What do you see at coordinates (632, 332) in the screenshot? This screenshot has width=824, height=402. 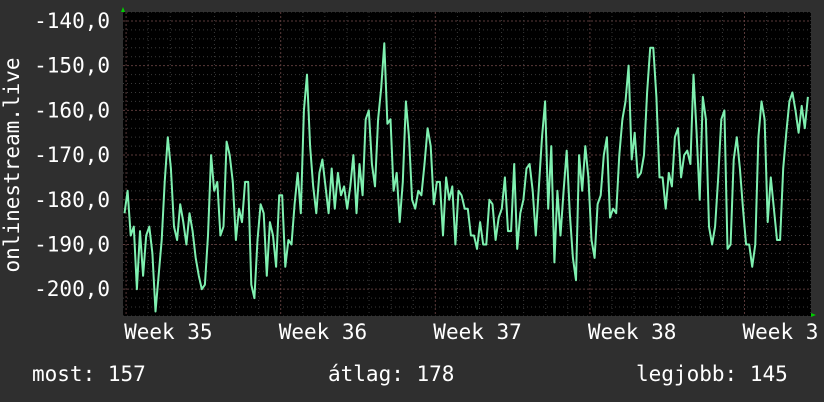 I see `x-tick-label: Week 38` at bounding box center [632, 332].